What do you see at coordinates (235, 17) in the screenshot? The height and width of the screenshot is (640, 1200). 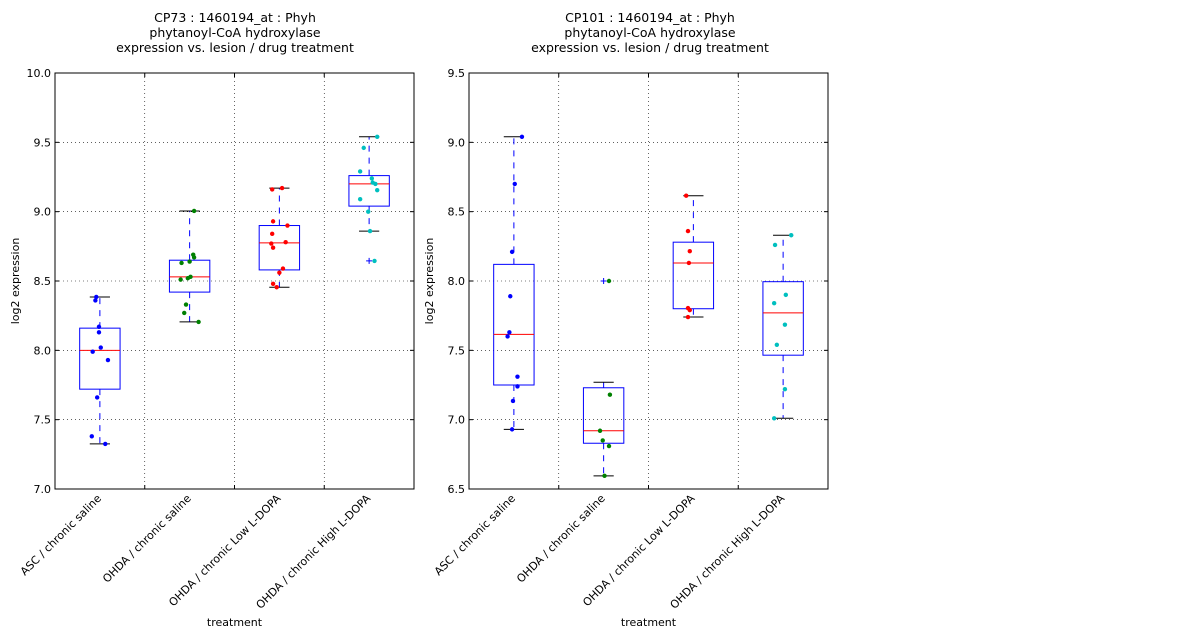 I see `chart-title-line: CP73 : 1460194_at : Phyh` at bounding box center [235, 17].